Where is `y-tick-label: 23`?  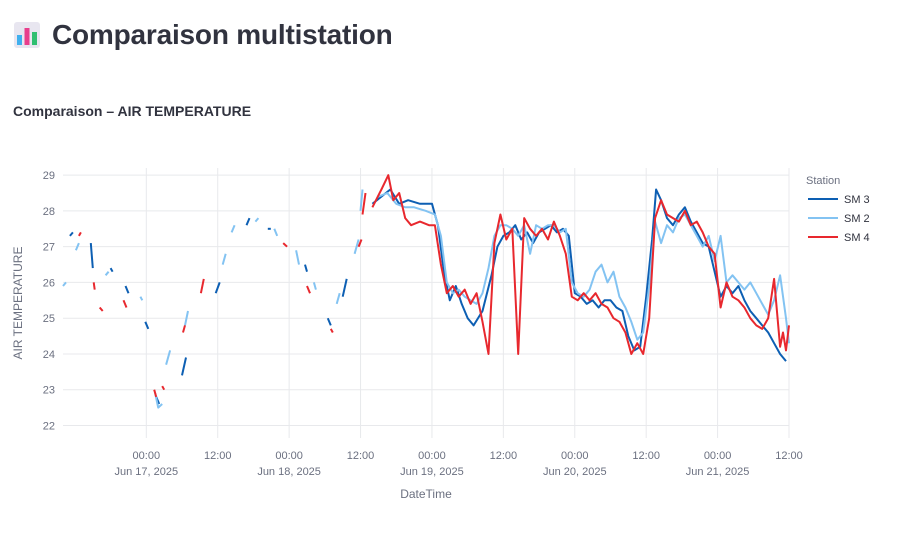 y-tick-label: 23 is located at coordinates (49, 391).